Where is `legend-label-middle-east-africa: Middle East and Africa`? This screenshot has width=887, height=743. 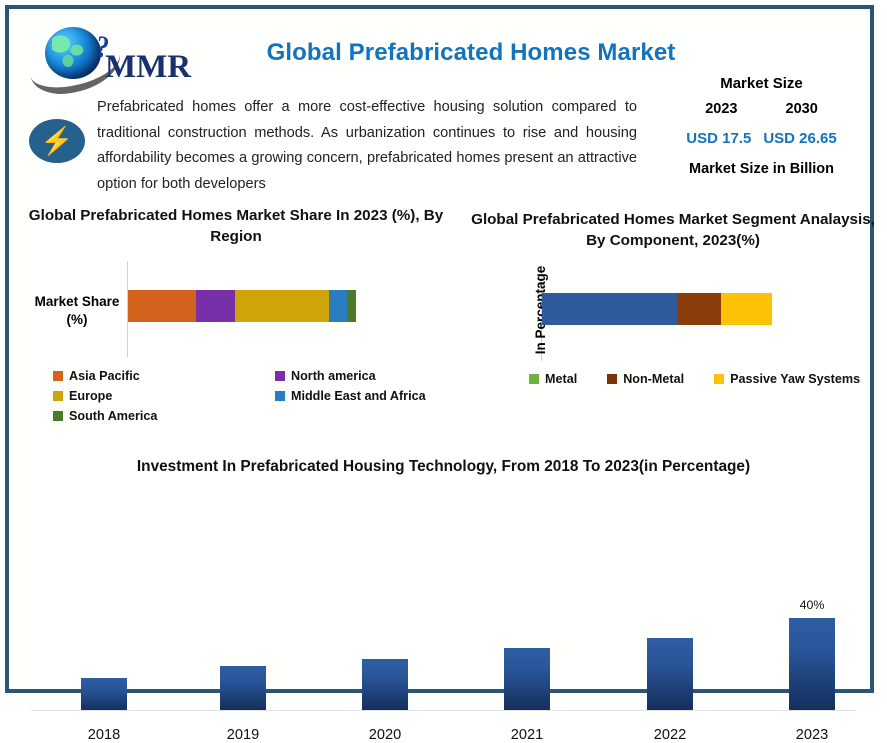
legend-label-middle-east-africa: Middle East and Africa is located at coordinates (358, 396).